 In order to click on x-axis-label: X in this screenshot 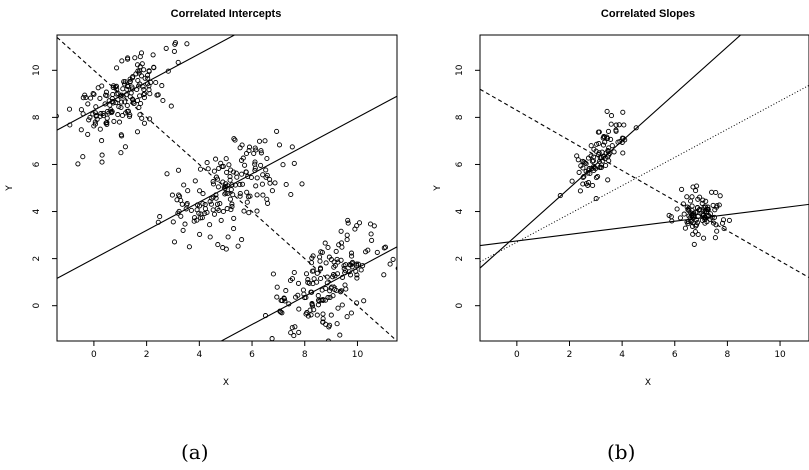, I will do `click(226, 383)`.